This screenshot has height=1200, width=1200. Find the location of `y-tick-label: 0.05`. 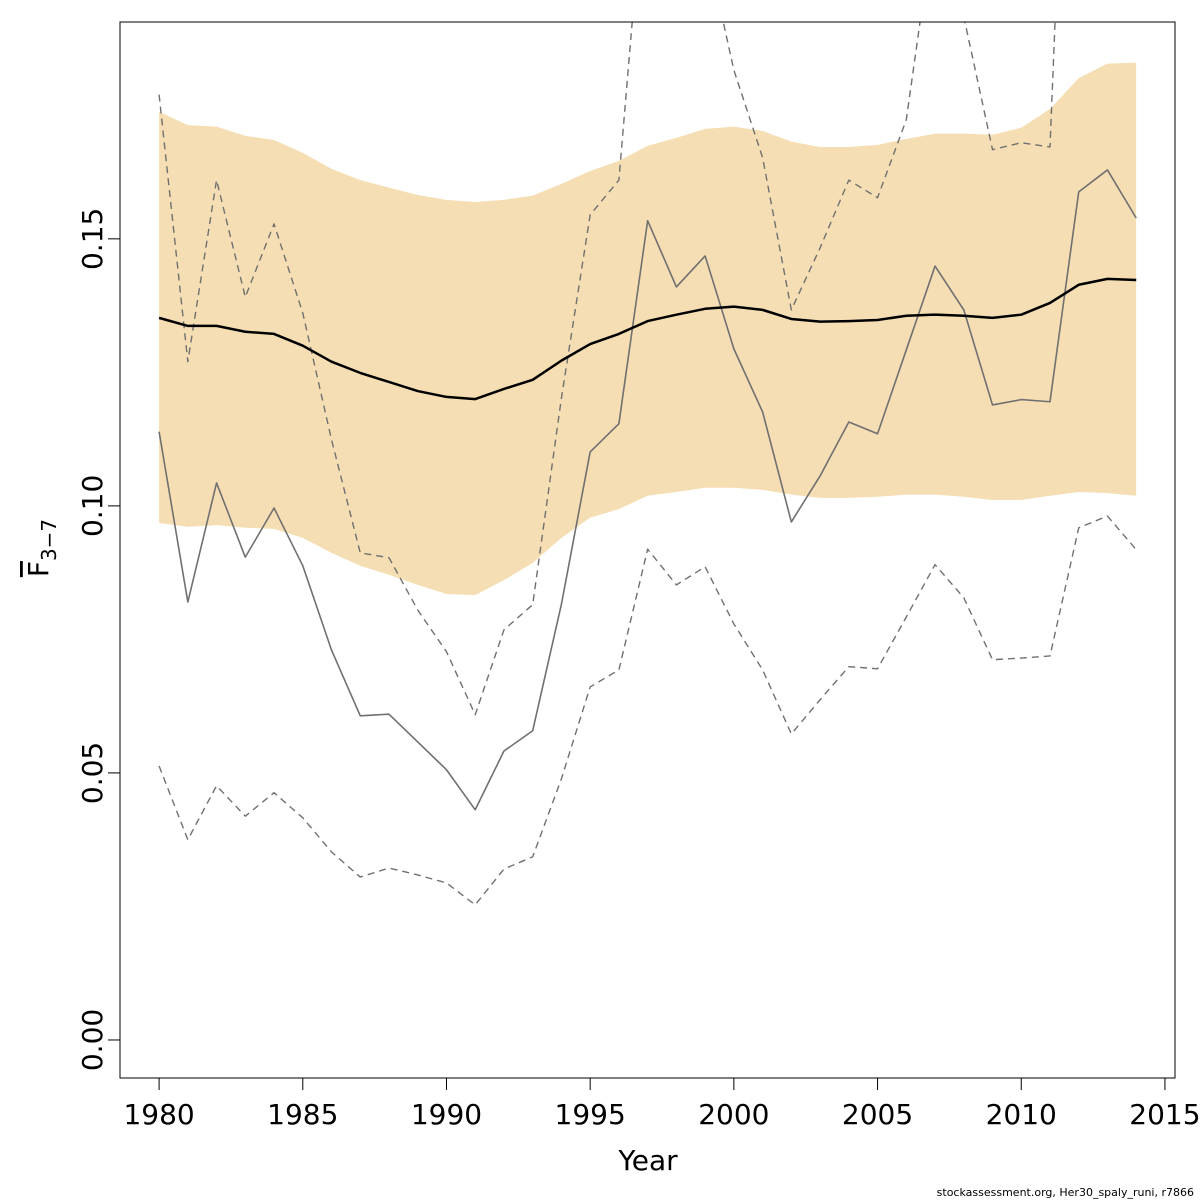

y-tick-label: 0.05 is located at coordinates (92, 773).